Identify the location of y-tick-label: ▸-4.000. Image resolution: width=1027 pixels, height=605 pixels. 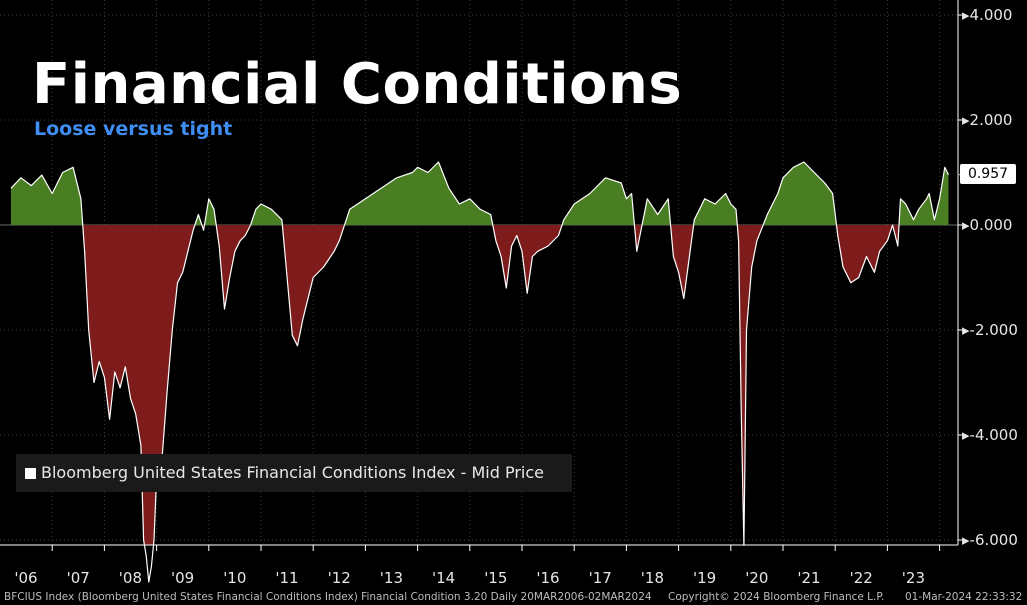
(990, 435).